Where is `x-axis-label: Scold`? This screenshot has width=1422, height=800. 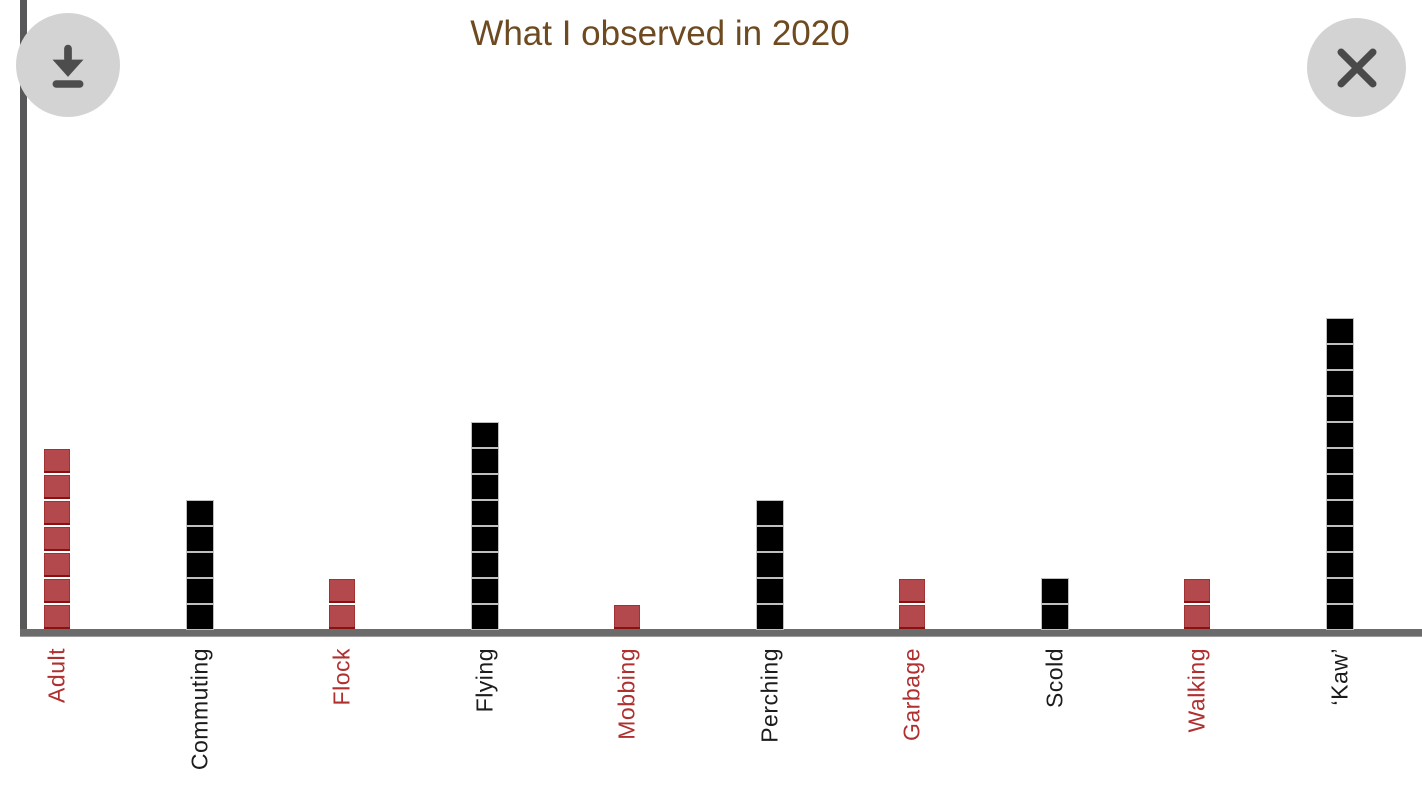 x-axis-label: Scold is located at coordinates (1054, 678).